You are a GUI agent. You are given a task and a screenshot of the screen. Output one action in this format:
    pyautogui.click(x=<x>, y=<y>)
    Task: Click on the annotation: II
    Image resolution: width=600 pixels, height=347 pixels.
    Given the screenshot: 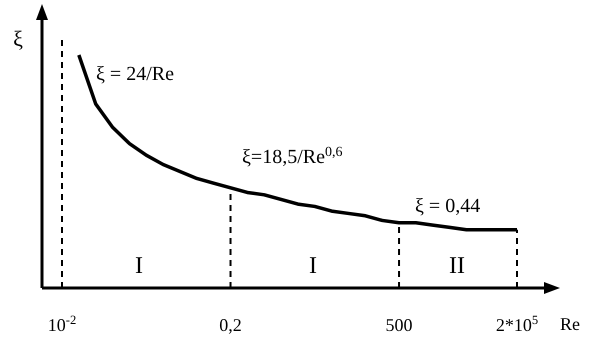 What is the action you would take?
    pyautogui.click(x=457, y=266)
    